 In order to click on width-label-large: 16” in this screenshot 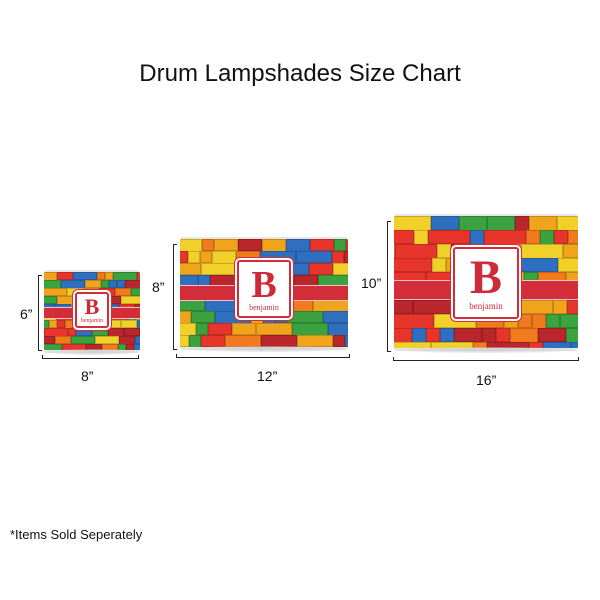, I will do `click(486, 380)`.